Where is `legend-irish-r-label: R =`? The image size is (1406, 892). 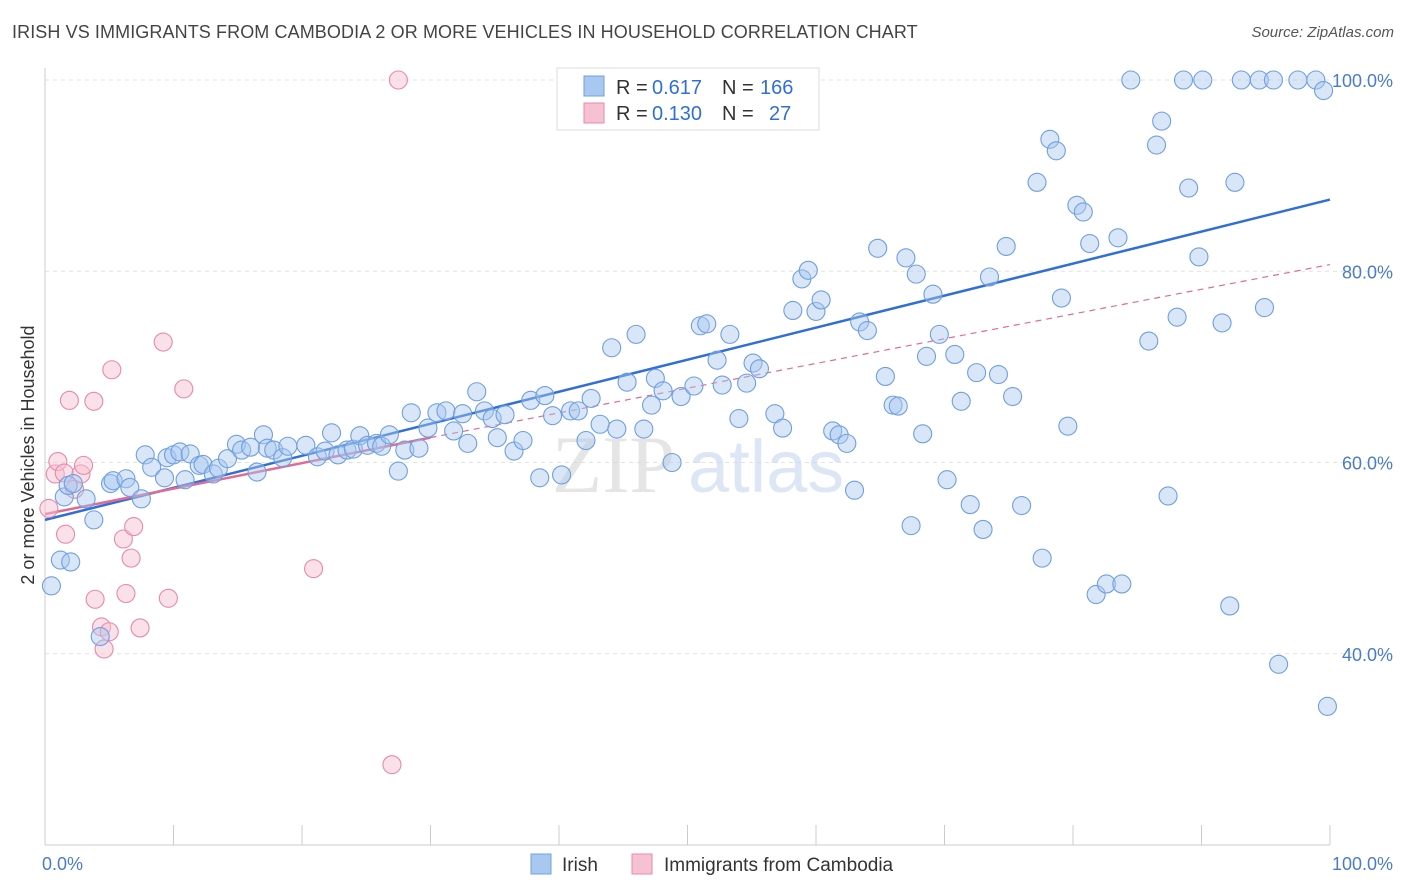 legend-irish-r-label: R = is located at coordinates (632, 88).